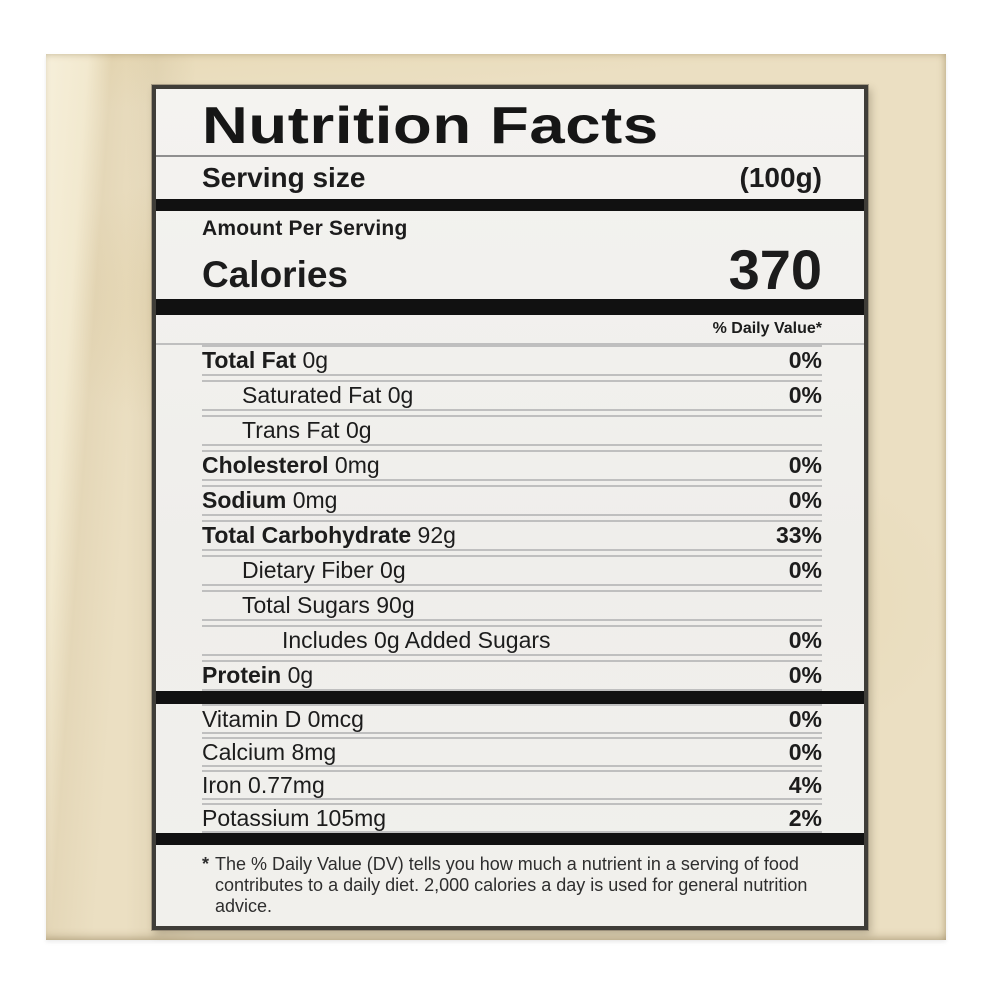 Image resolution: width=1000 pixels, height=1000 pixels. What do you see at coordinates (512, 818) in the screenshot?
I see `nutrient-row: Potassium 105mg 2%` at bounding box center [512, 818].